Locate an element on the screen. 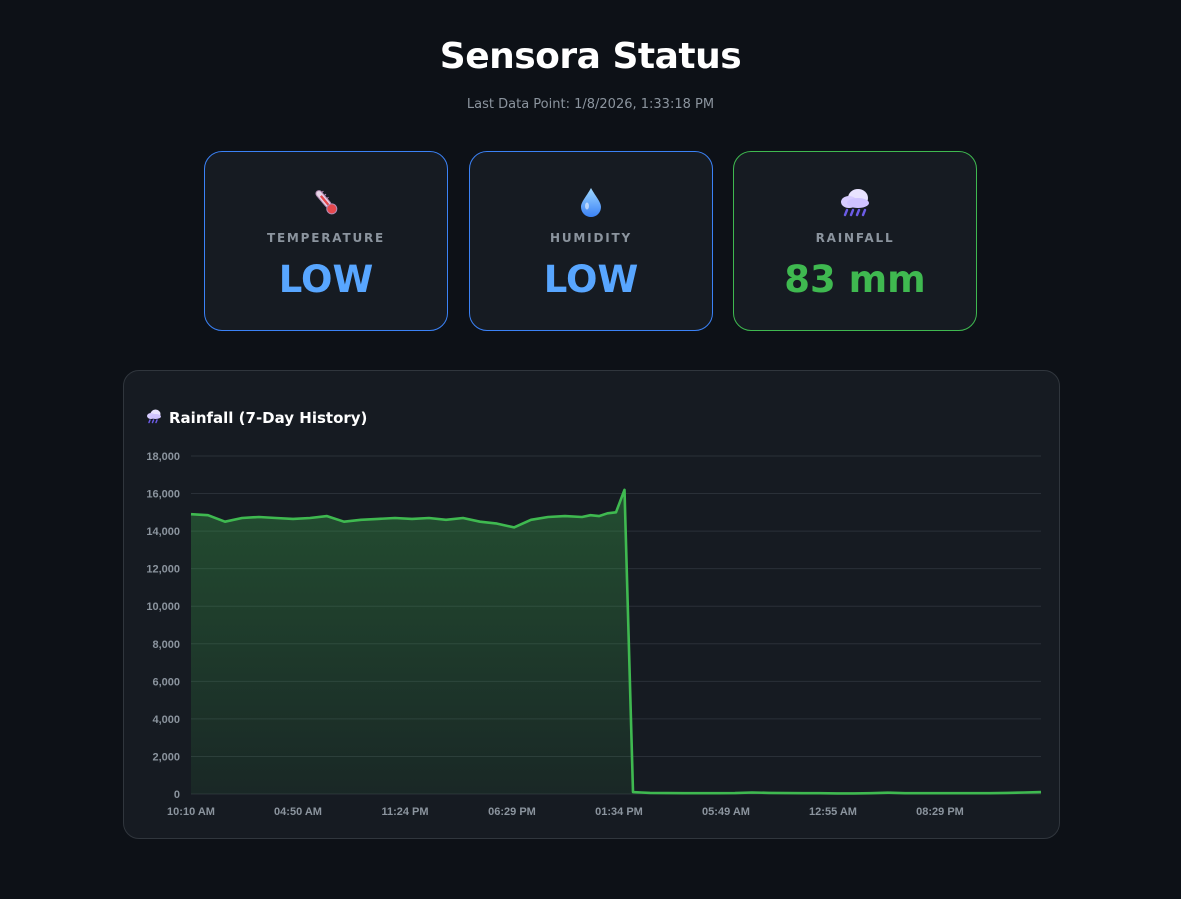  y-tick-label: 4,000 is located at coordinates (166, 720).